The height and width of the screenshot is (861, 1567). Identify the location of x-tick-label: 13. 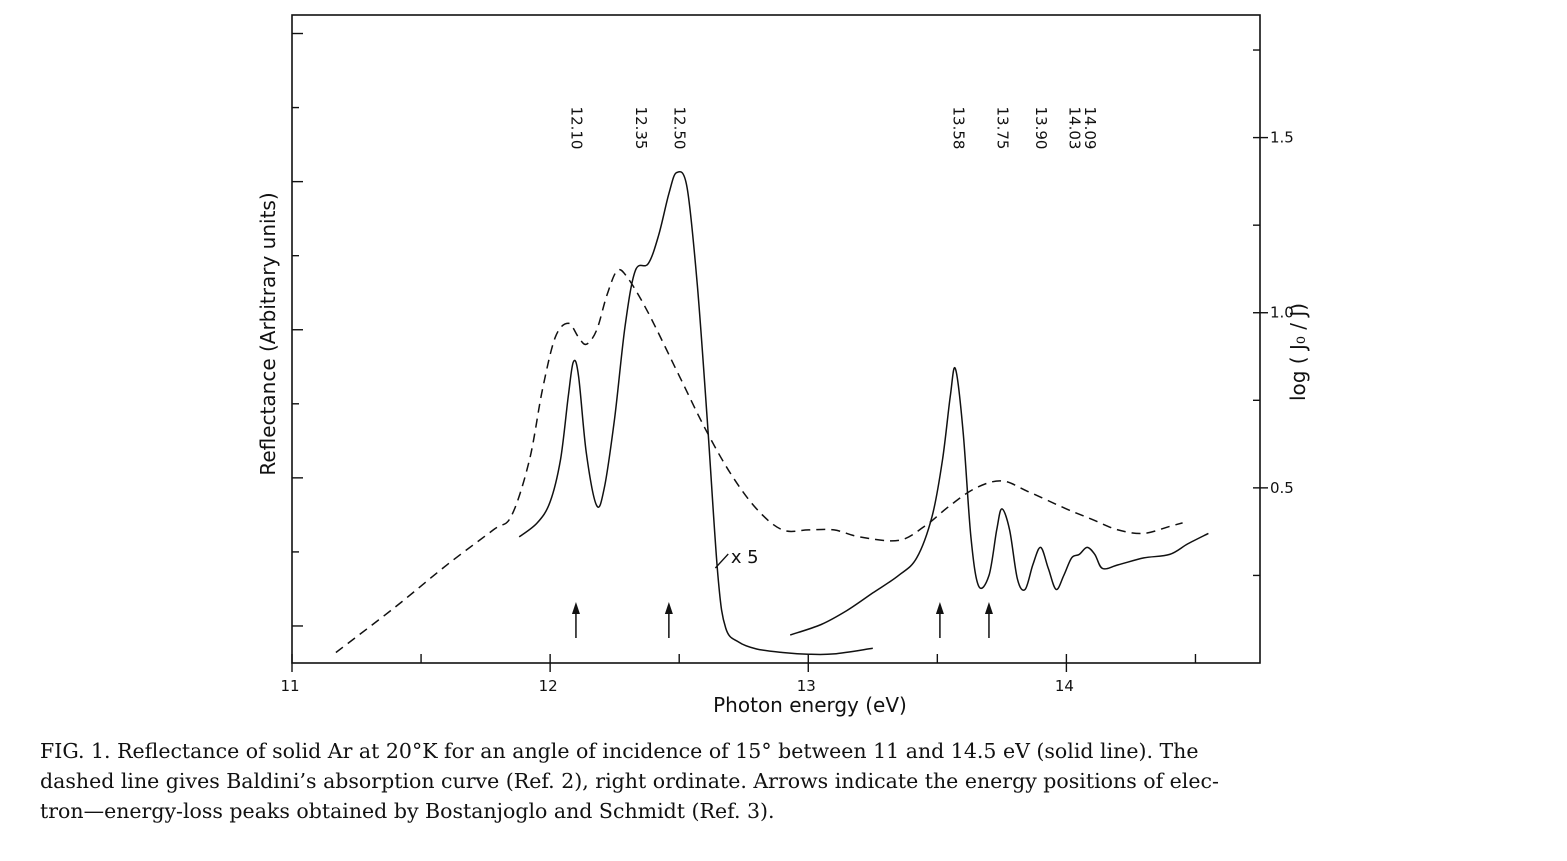
(806, 686).